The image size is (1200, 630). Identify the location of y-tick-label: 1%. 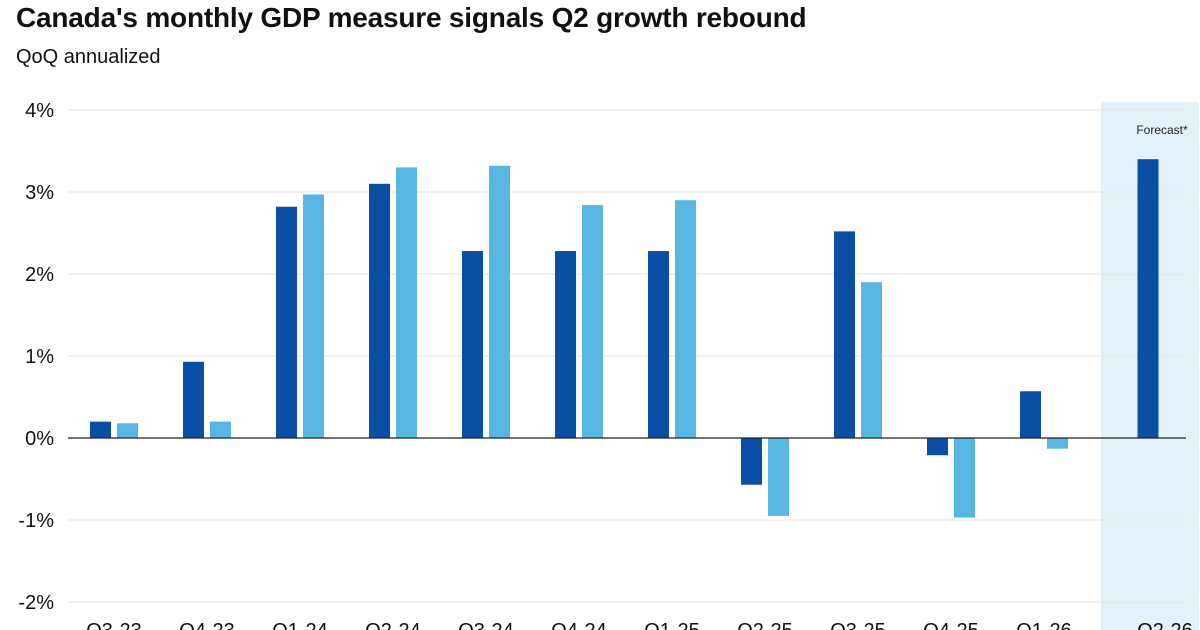
(39, 357).